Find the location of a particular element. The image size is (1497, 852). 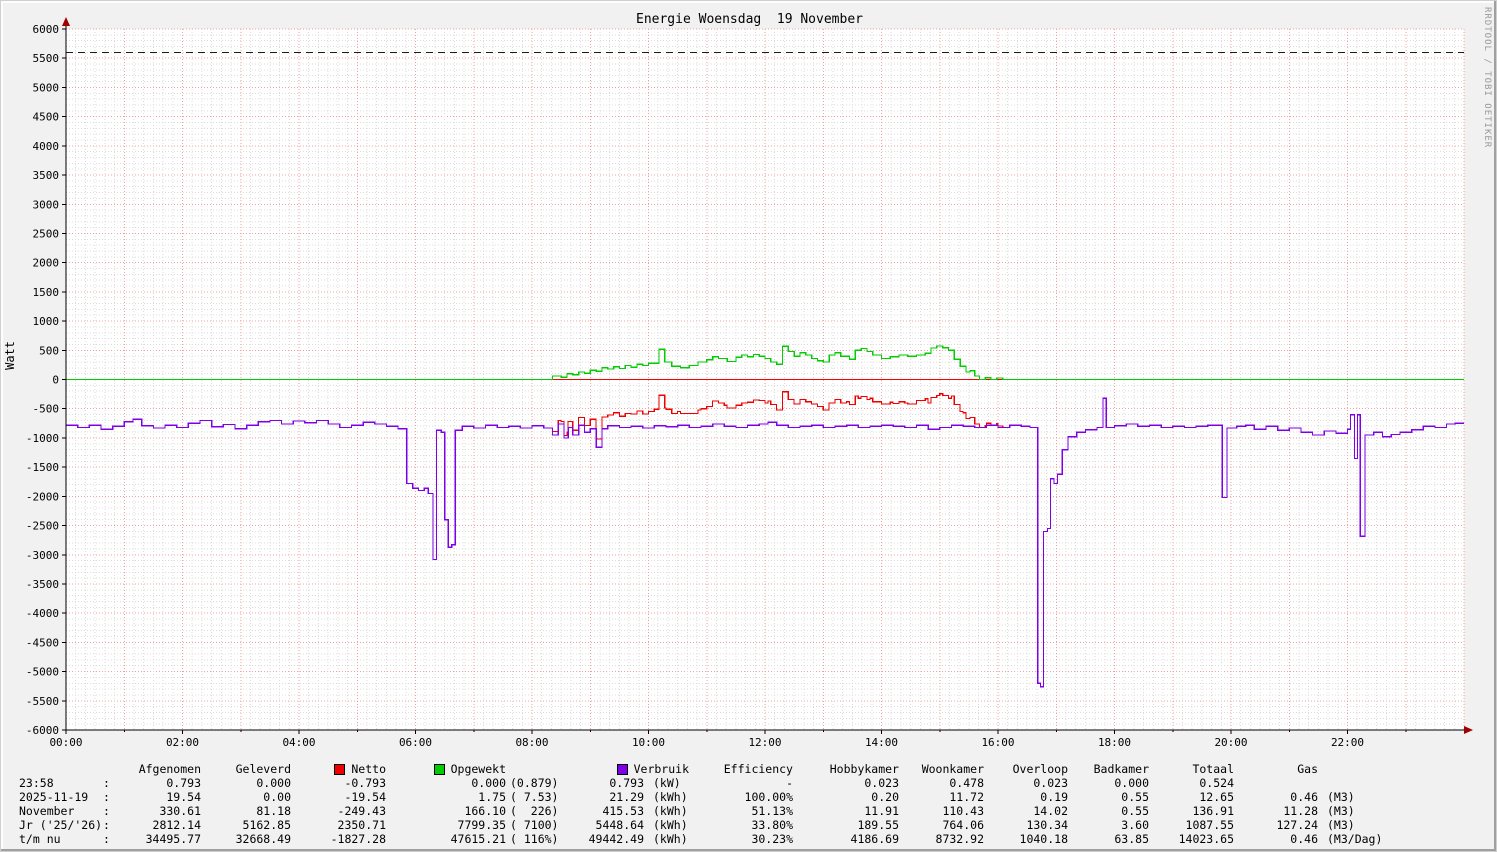

column-header-afgenomen: Afgenomen is located at coordinates (169, 769).